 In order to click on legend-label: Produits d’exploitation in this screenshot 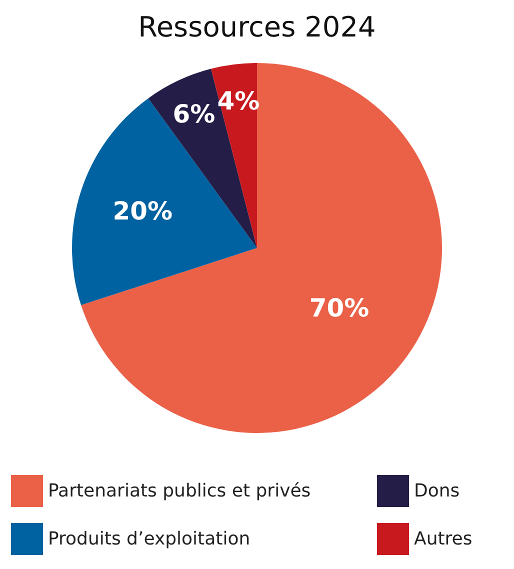, I will do `click(149, 539)`.